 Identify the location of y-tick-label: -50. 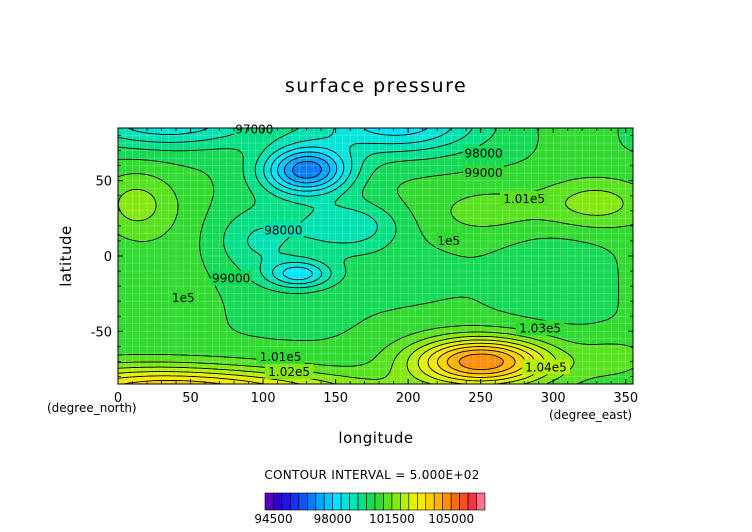
(101, 332).